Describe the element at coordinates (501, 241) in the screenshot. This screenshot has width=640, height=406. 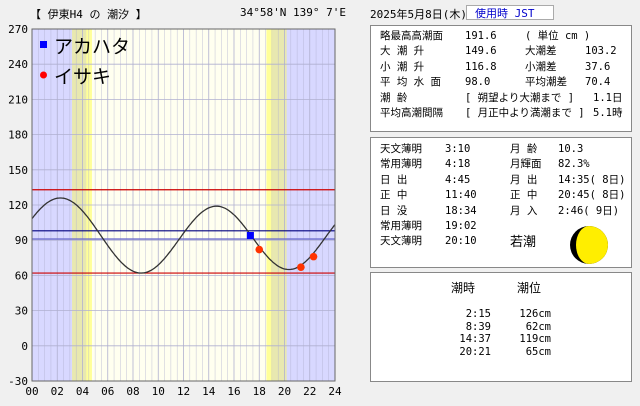
I see `astro-row: 天文薄明 20:10` at that location.